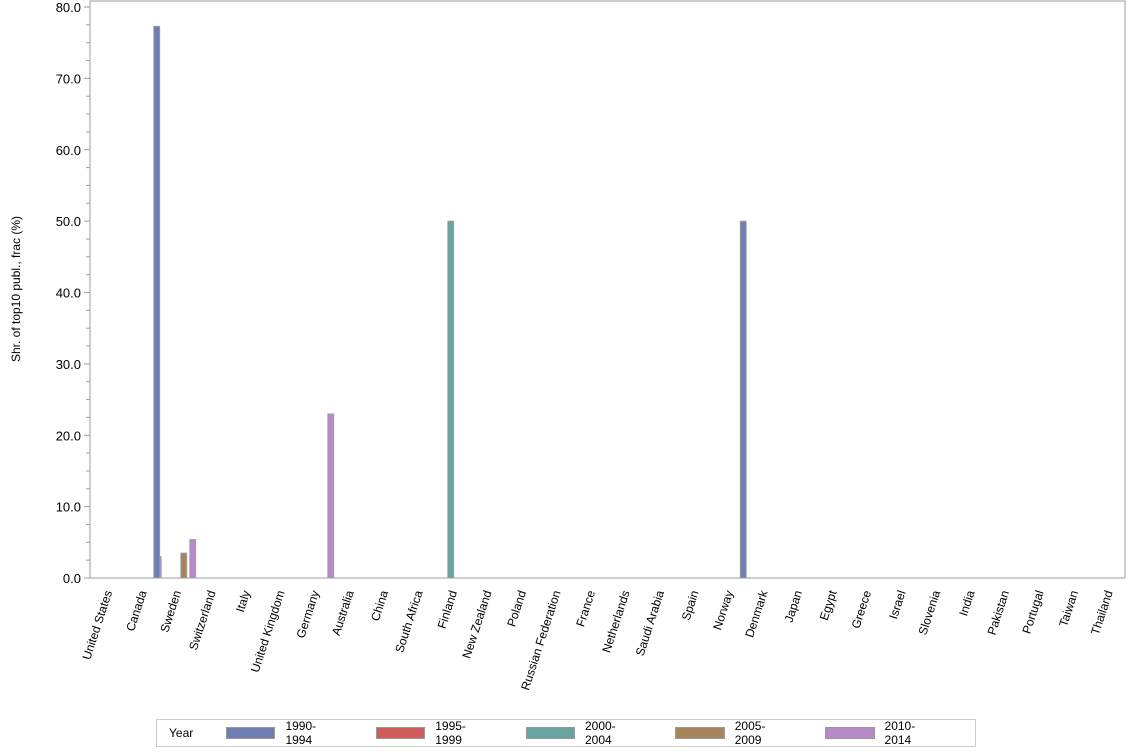 This screenshot has width=1134, height=756. I want to click on x-tick-label: Germany, so click(308, 614).